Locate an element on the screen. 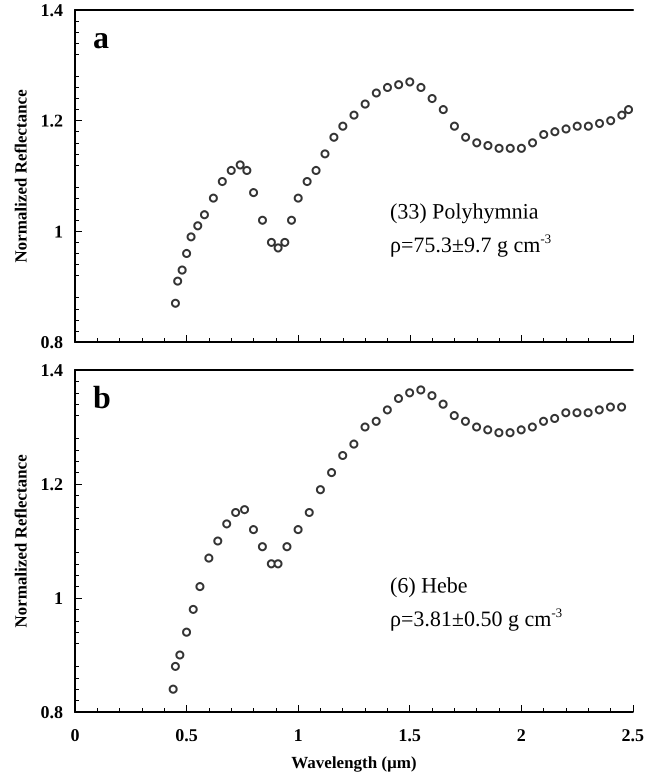 This screenshot has width=647, height=782. x-tick-label: 1 is located at coordinates (298, 735).